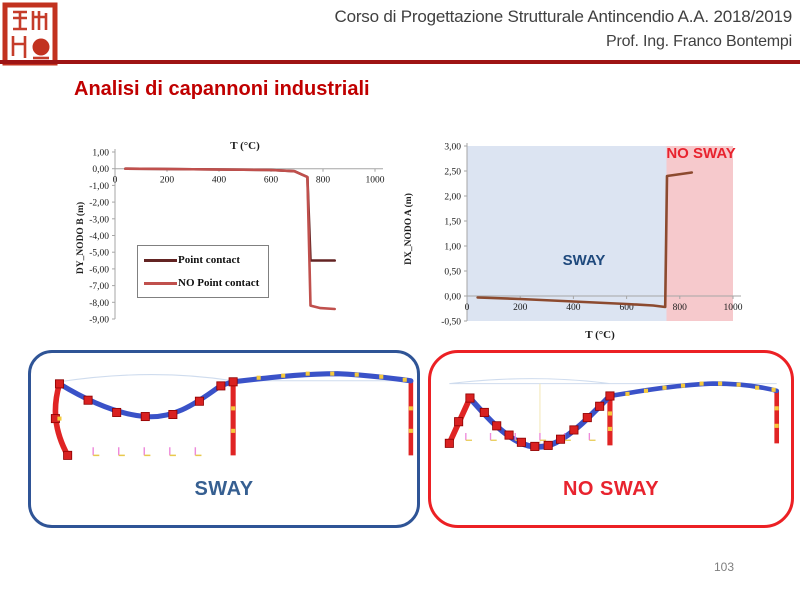 The image size is (800, 600). Describe the element at coordinates (160, 283) in the screenshot. I see `legend-swatch-no-point-contact` at that location.